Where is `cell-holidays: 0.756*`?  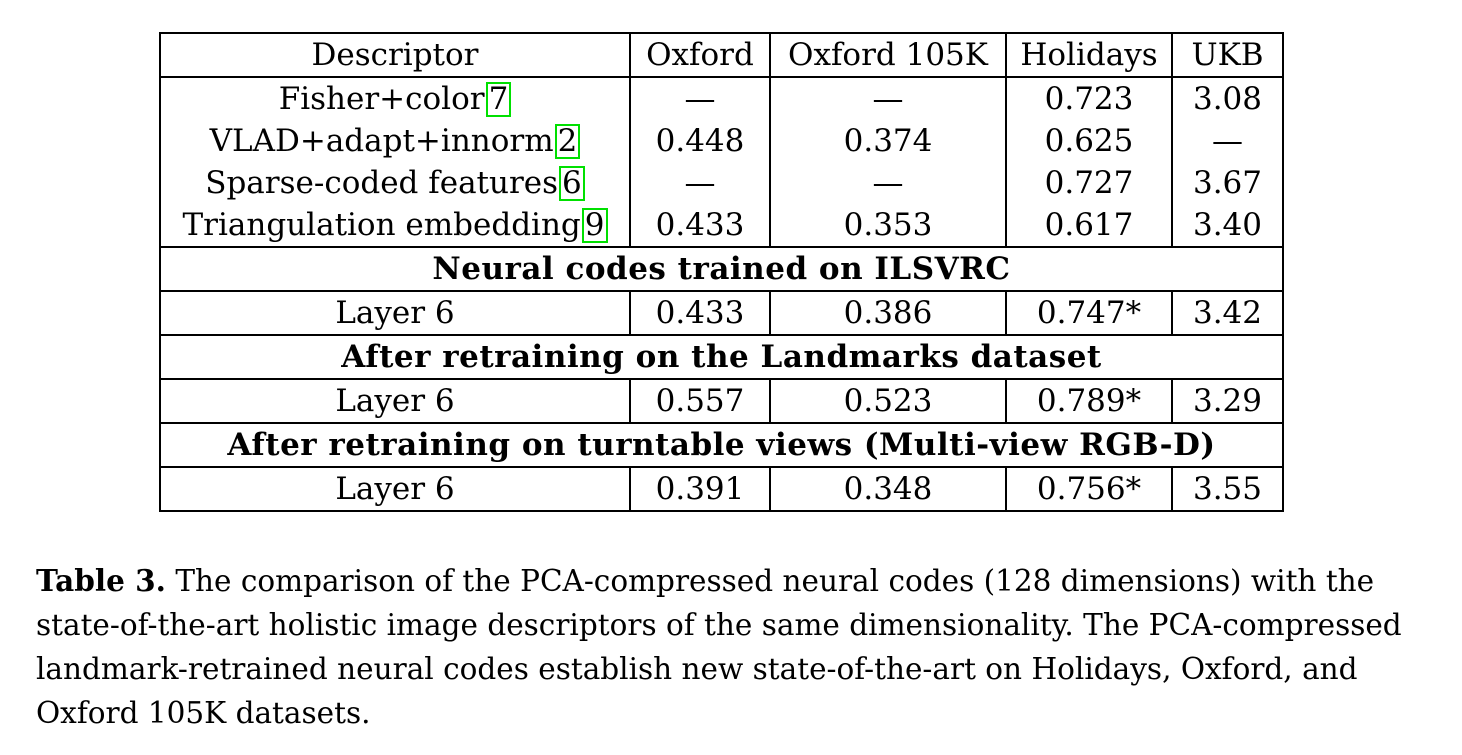
cell-holidays: 0.756* is located at coordinates (1089, 489).